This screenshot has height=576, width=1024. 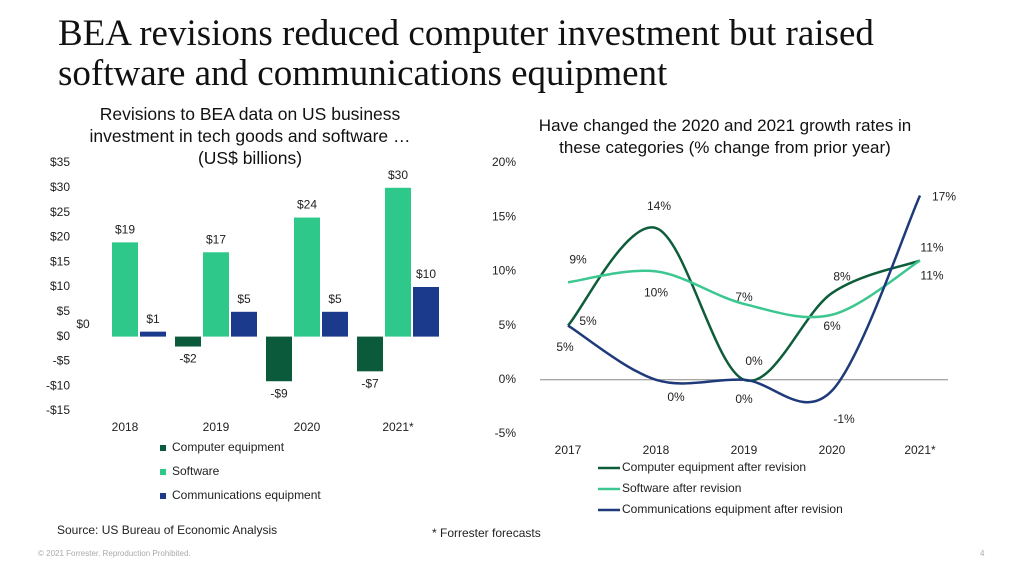 What do you see at coordinates (307, 205) in the screenshot?
I see `data-label: $24` at bounding box center [307, 205].